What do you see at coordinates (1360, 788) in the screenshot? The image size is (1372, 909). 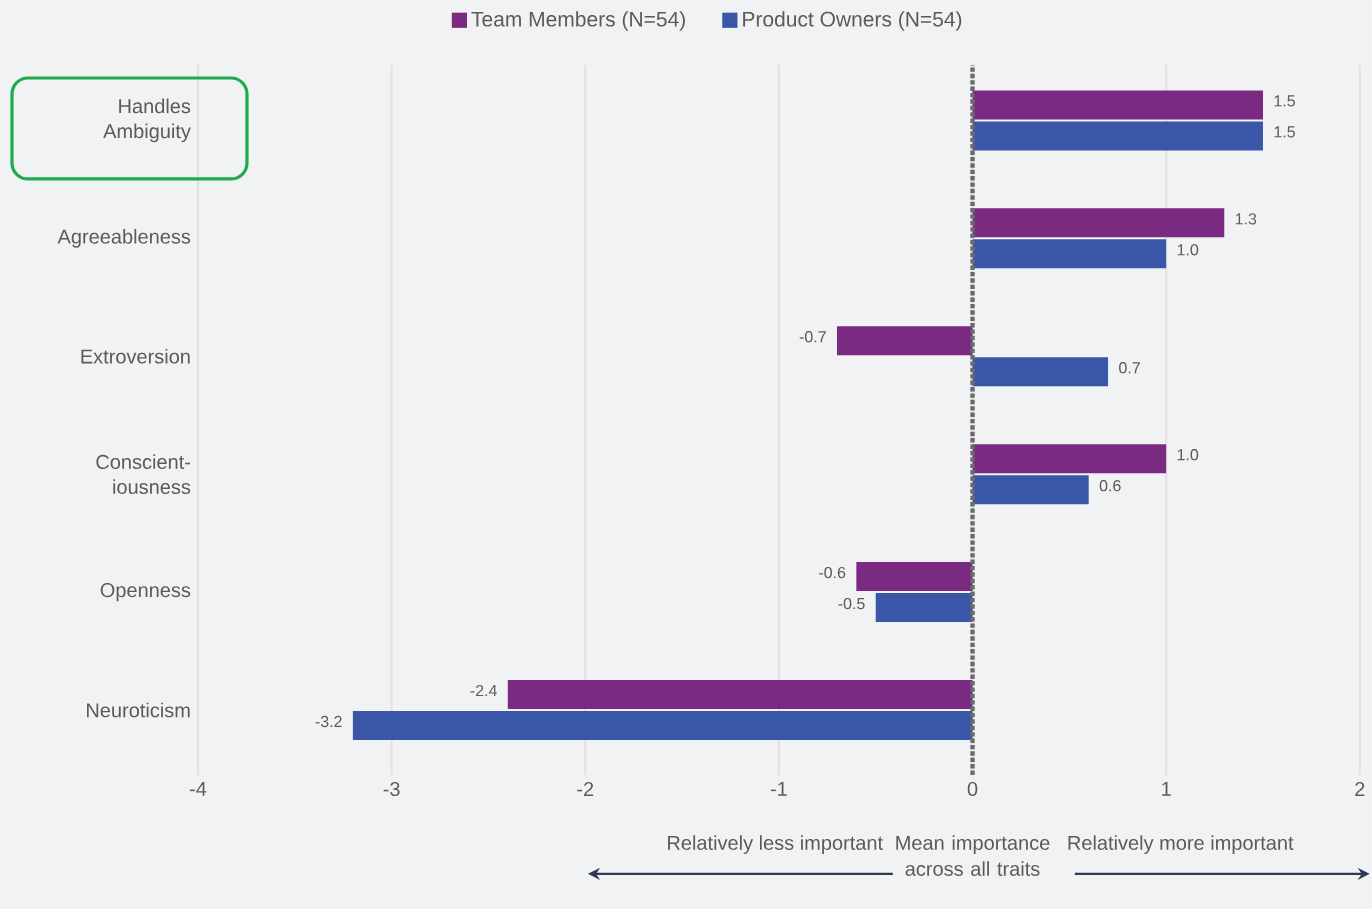 I see `x-tick-label: 2` at bounding box center [1360, 788].